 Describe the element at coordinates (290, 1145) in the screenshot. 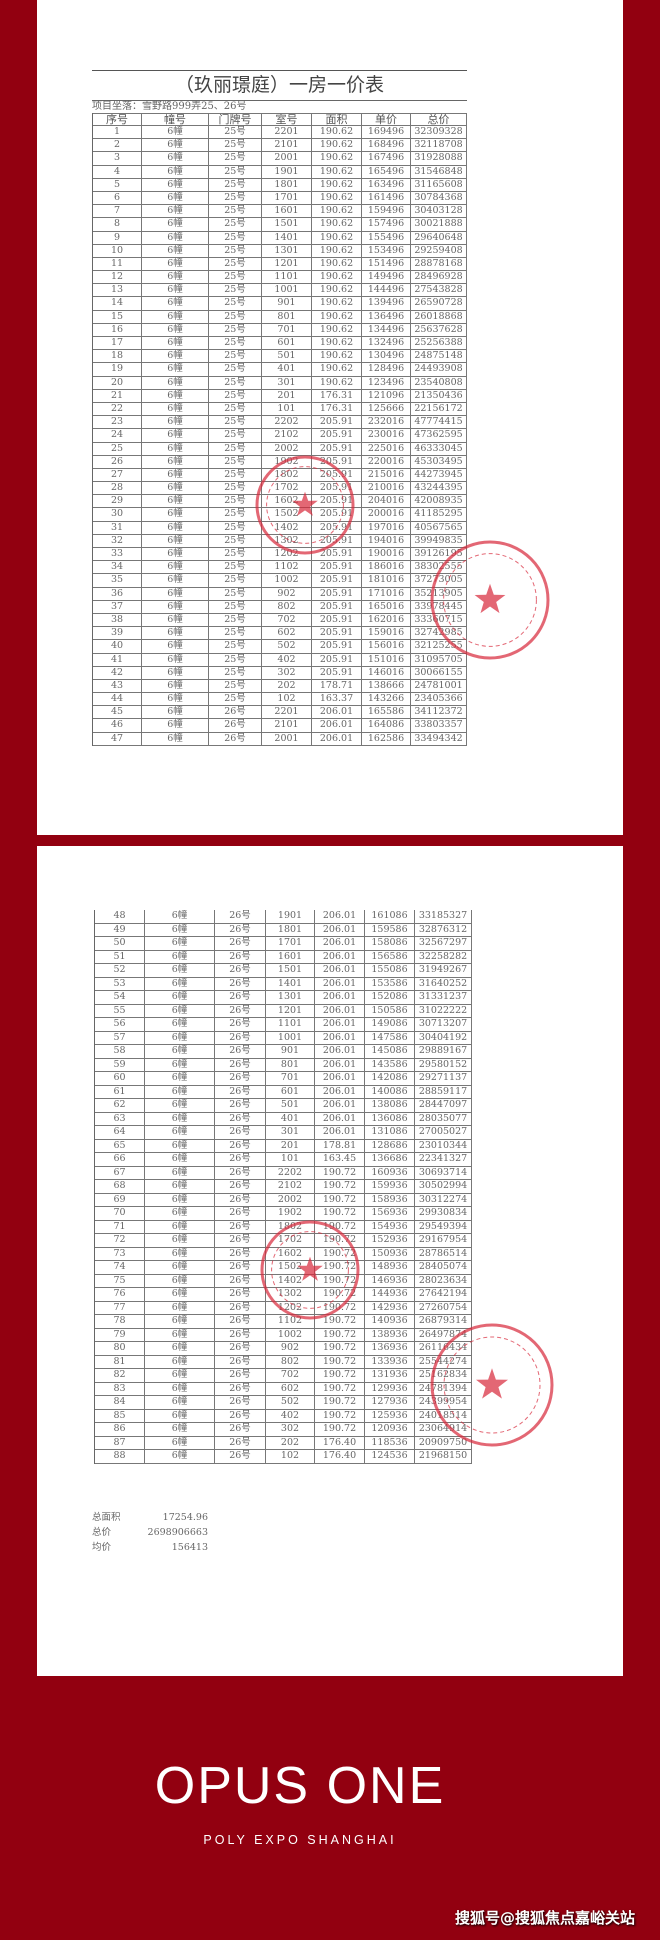

I see `cell-room: 201` at that location.